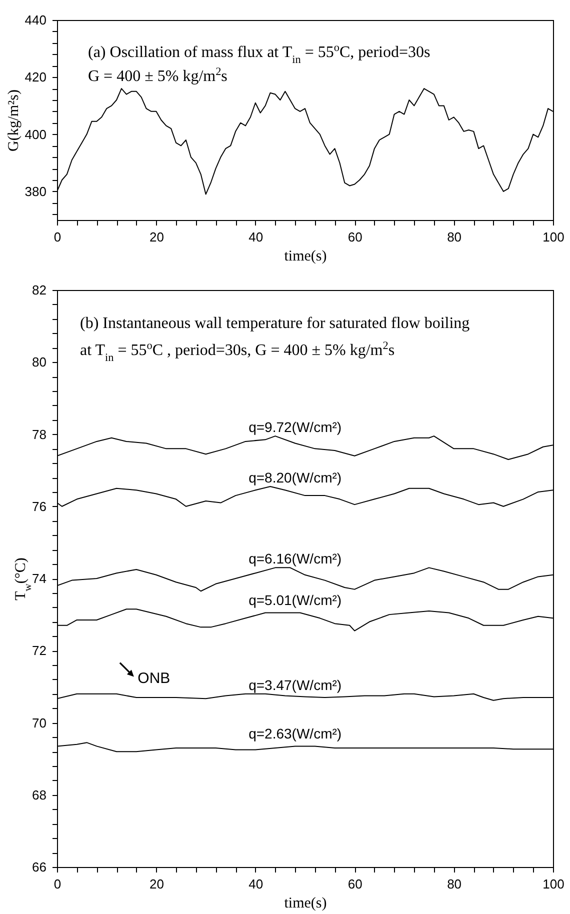  What do you see at coordinates (295, 558) in the screenshot?
I see `series-label: q=6.16(W/cm²)` at bounding box center [295, 558].